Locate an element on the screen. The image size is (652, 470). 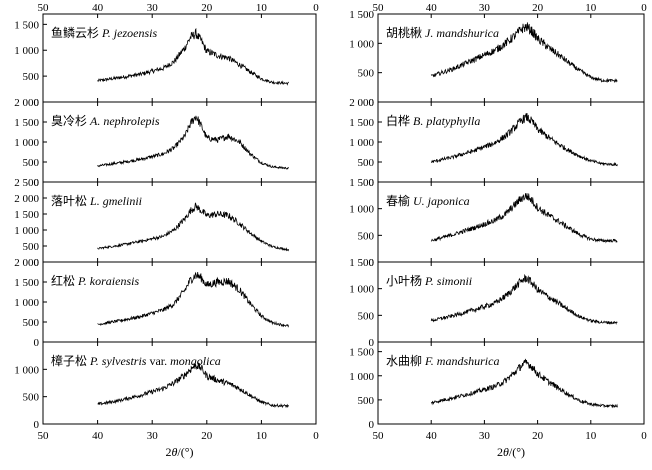
panel-1: 0 500 1 000 1 500 2 000 臭冷杉 A. nephrolepis is located at coordinates (165, 143).